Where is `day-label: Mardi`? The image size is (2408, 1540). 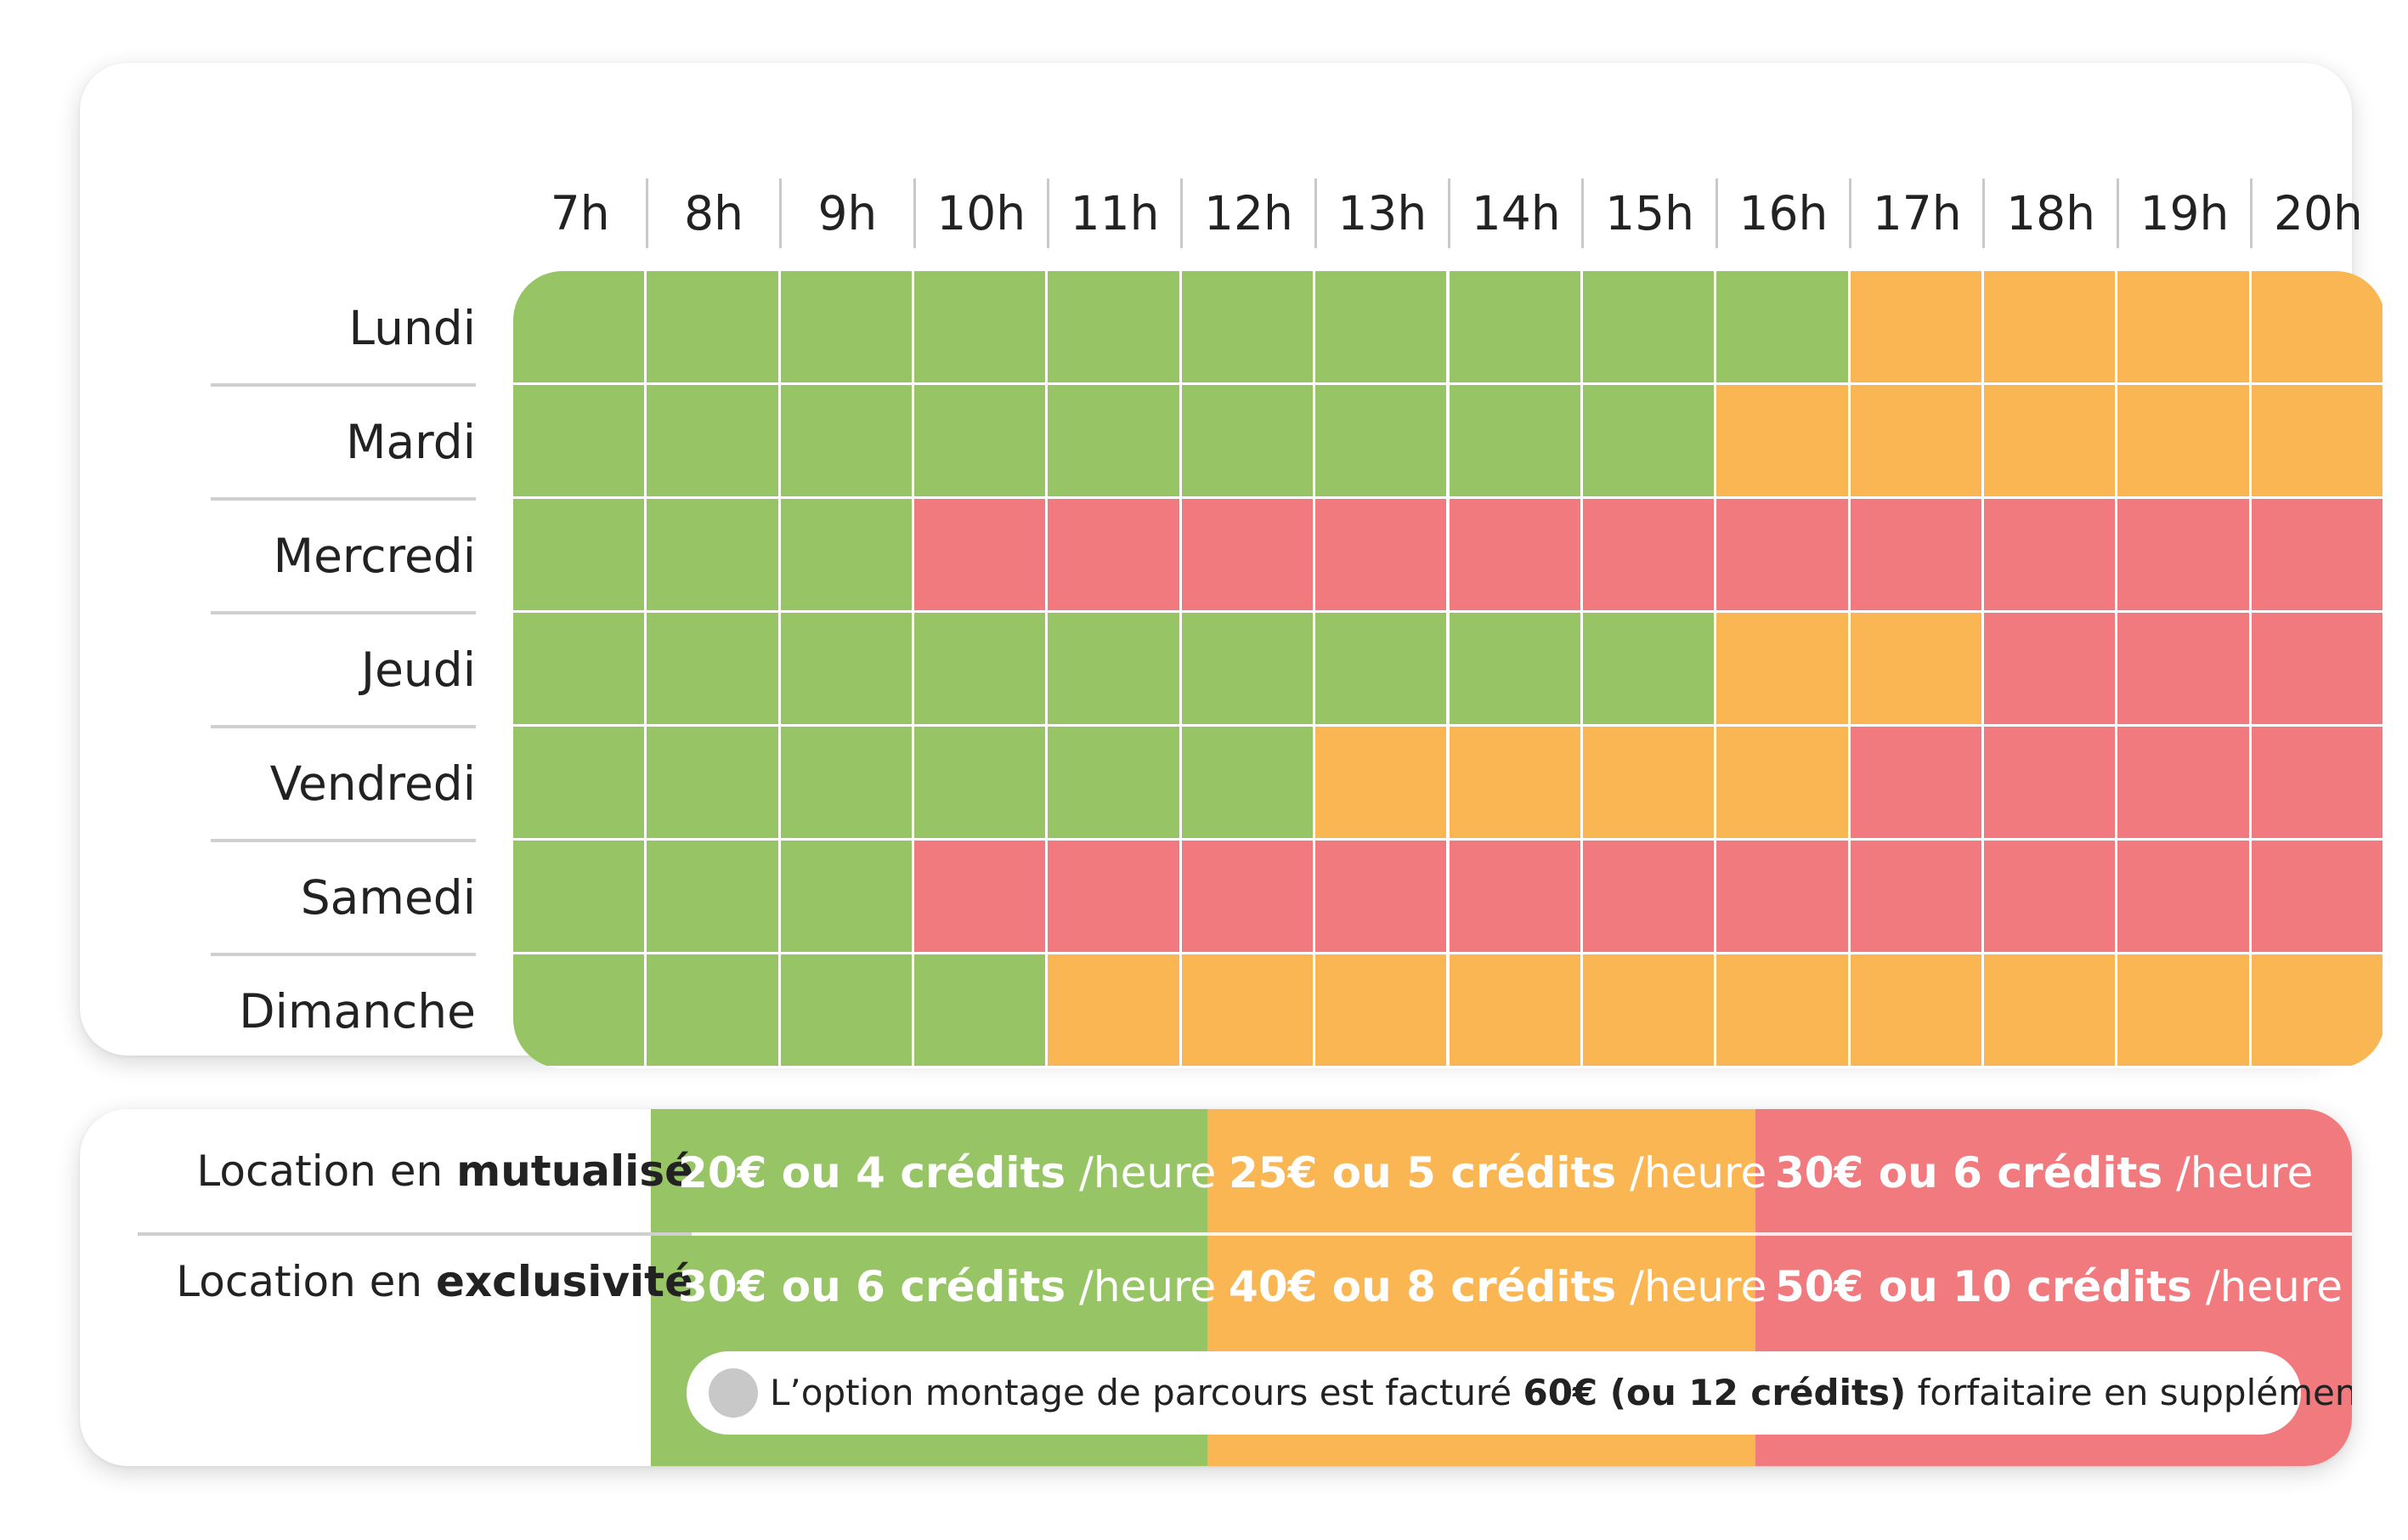 day-label: Mardi is located at coordinates (411, 442).